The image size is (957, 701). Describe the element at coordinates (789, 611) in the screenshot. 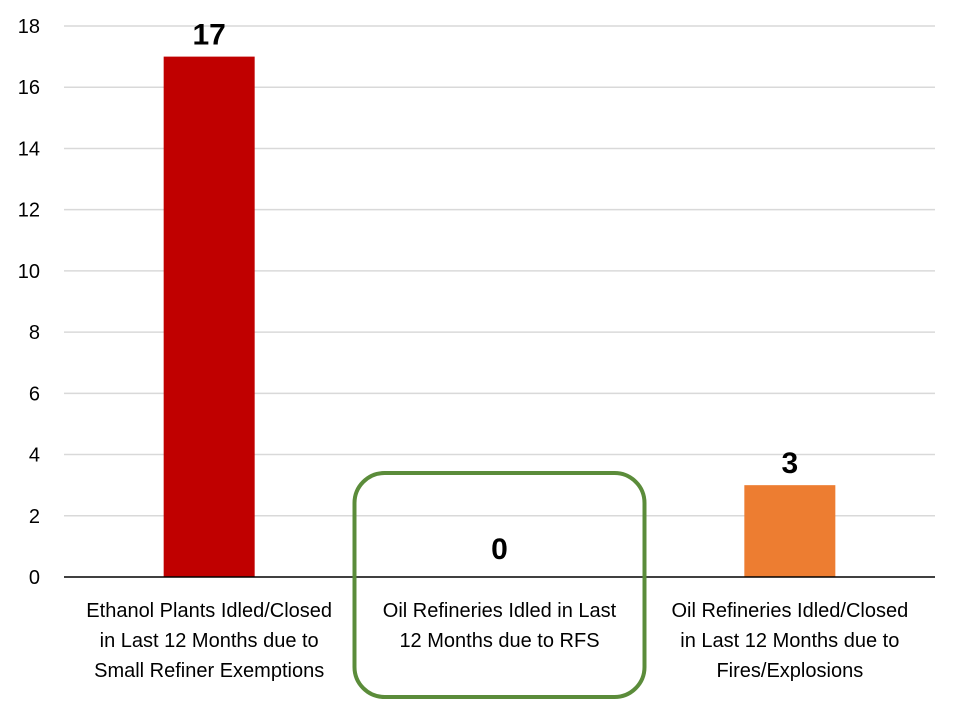

I see `category-label-line: Oil Refineries Idled/Closed` at that location.